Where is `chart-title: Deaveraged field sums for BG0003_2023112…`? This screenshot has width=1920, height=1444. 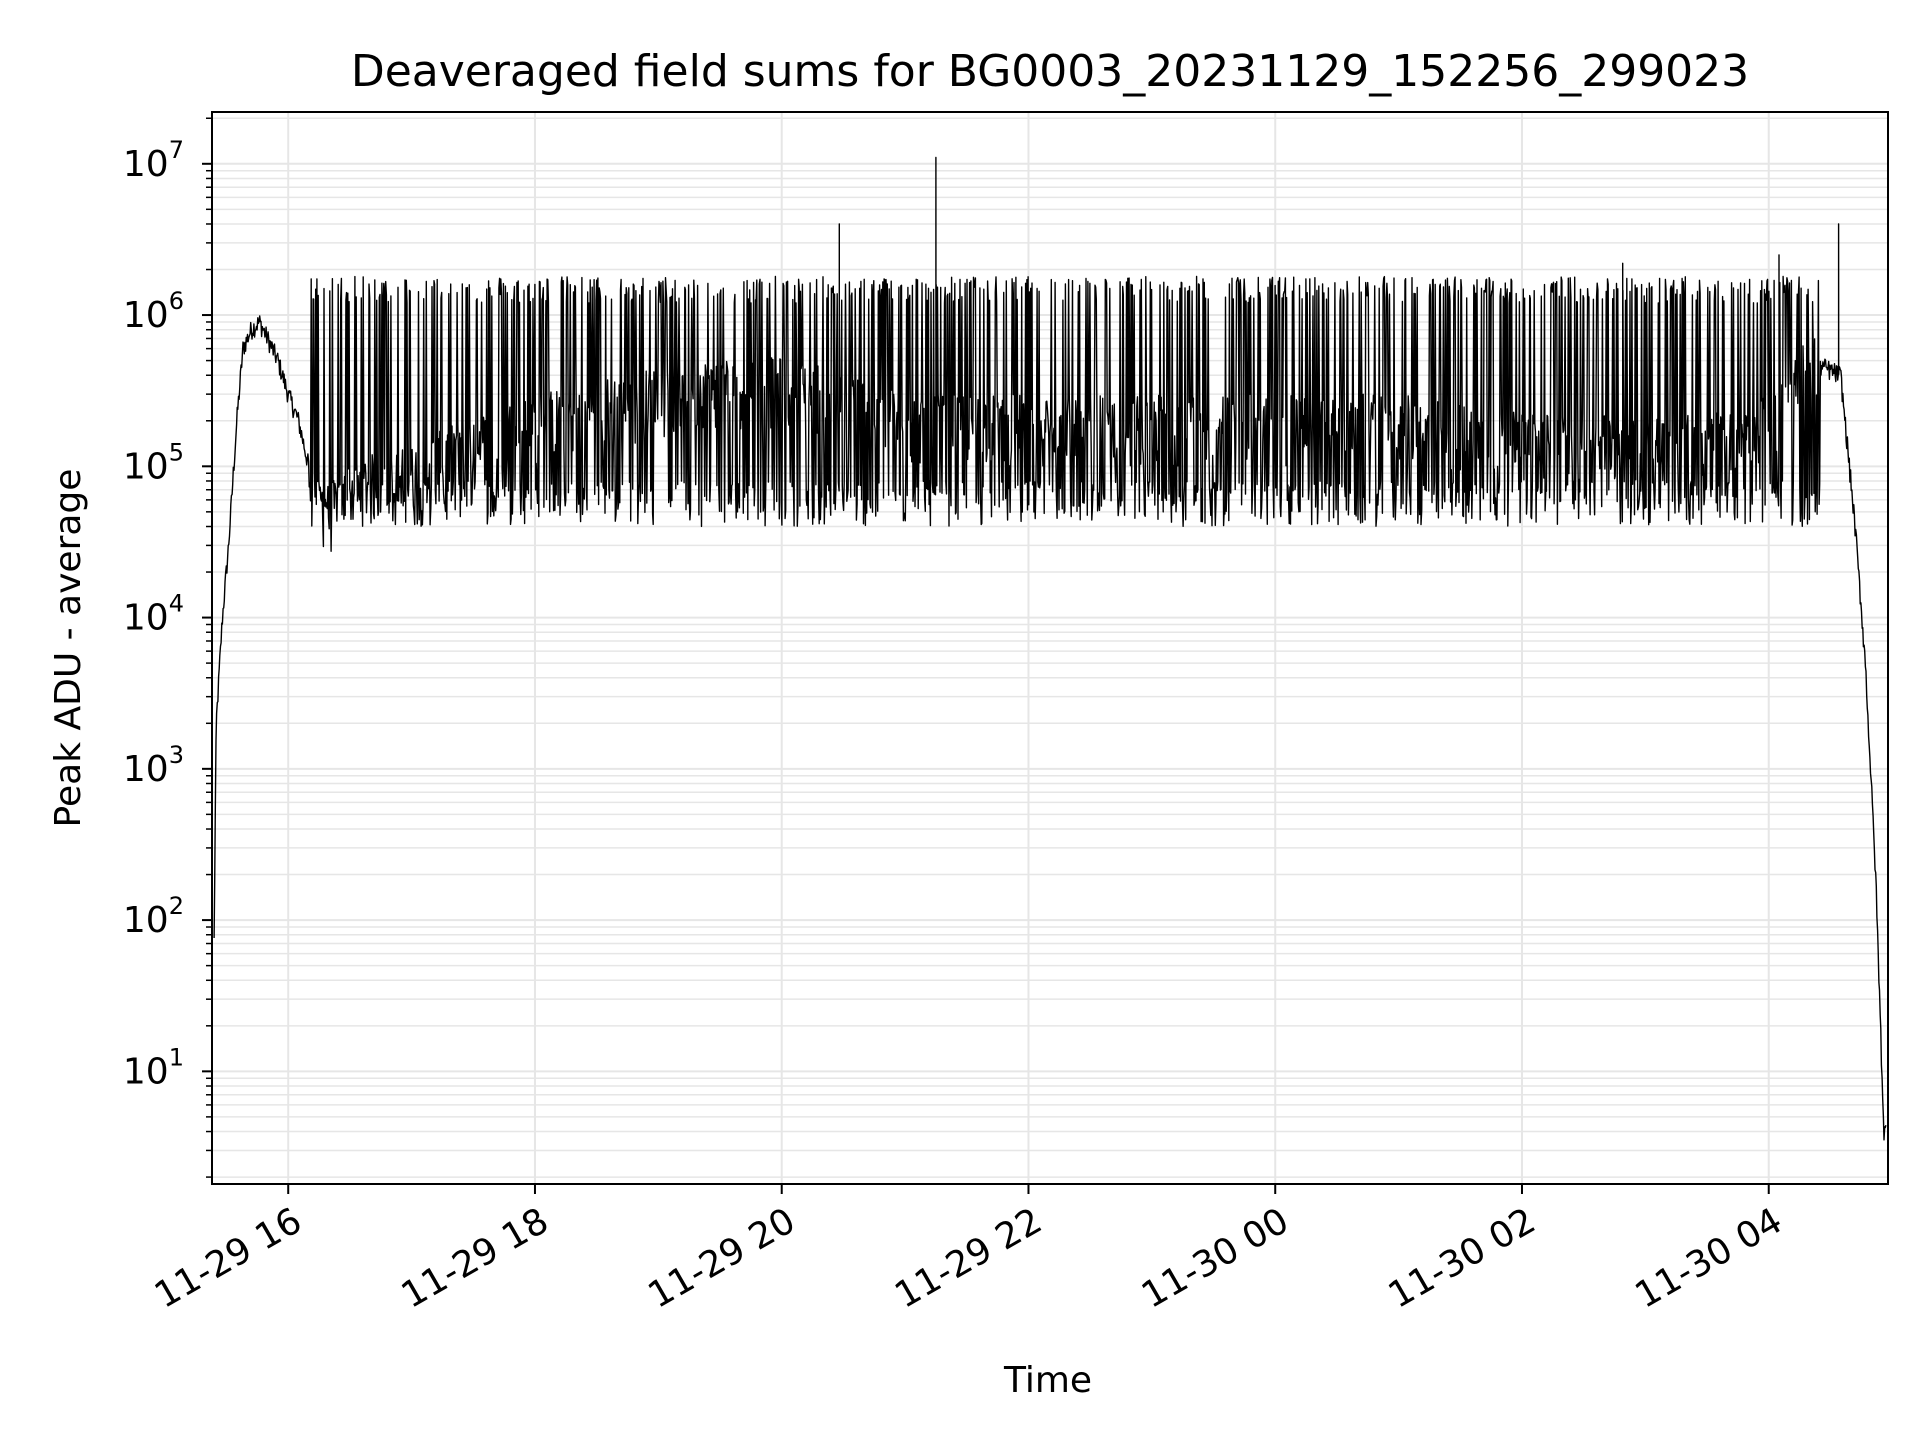
chart-title: Deaveraged field sums for BG0003_2023112… is located at coordinates (1050, 71).